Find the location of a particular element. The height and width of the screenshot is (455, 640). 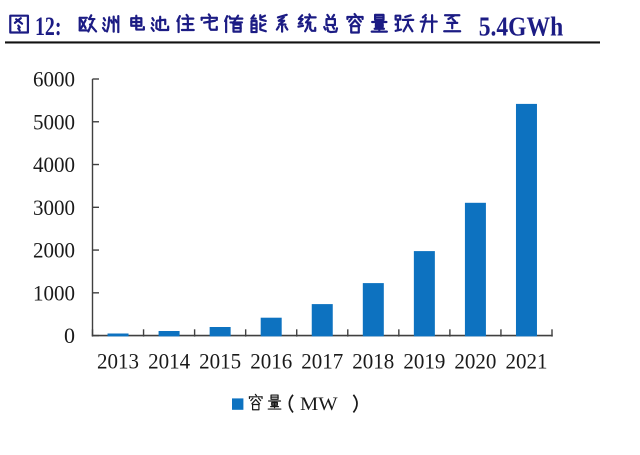

svg-text: 2020 is located at coordinates (475, 360).